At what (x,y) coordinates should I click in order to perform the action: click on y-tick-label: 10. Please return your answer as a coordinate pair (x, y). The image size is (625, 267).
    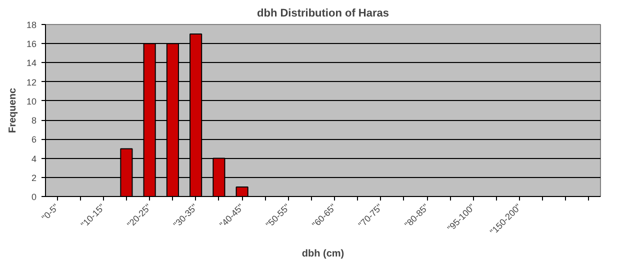
    Looking at the image, I should click on (31, 101).